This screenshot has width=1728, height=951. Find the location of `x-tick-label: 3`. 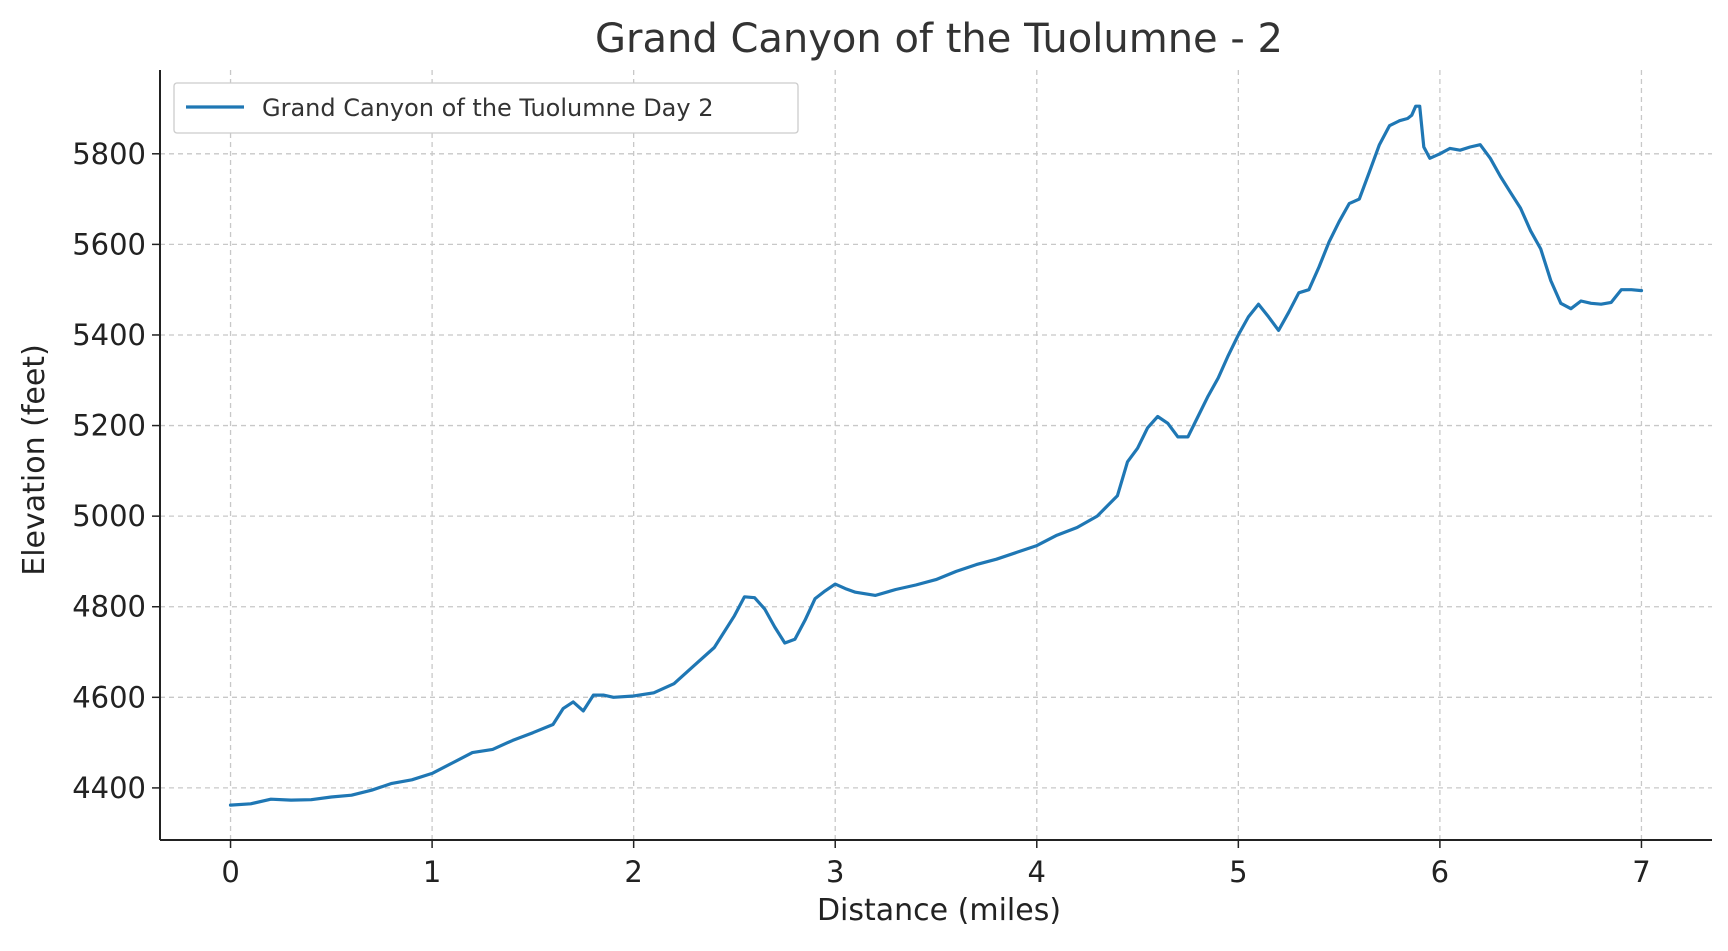

x-tick-label: 3 is located at coordinates (835, 872).